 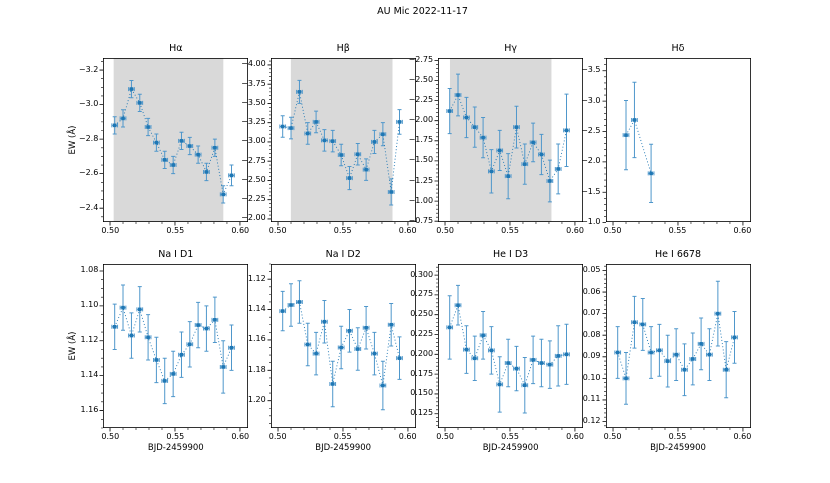 What do you see at coordinates (591, 161) in the screenshot?
I see `y-tick-label: −2.0` at bounding box center [591, 161].